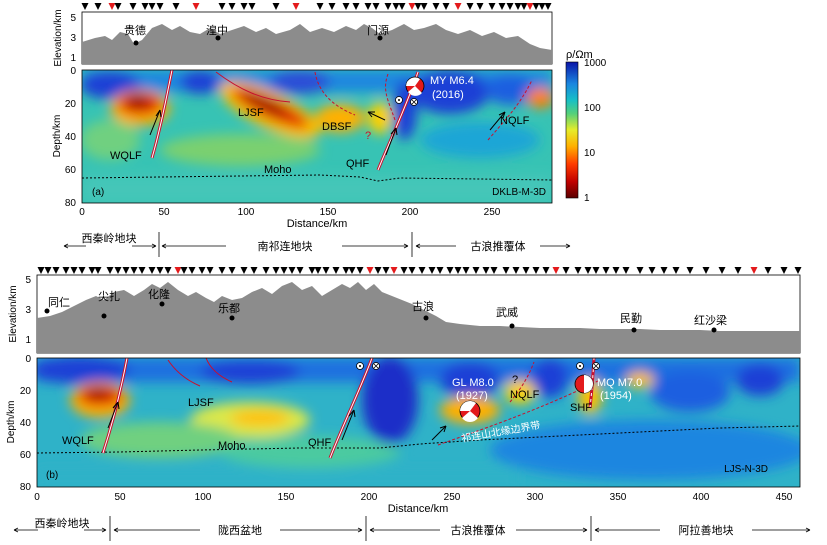 This screenshot has width=827, height=545. I want to click on fault-label: QHF, so click(320, 443).